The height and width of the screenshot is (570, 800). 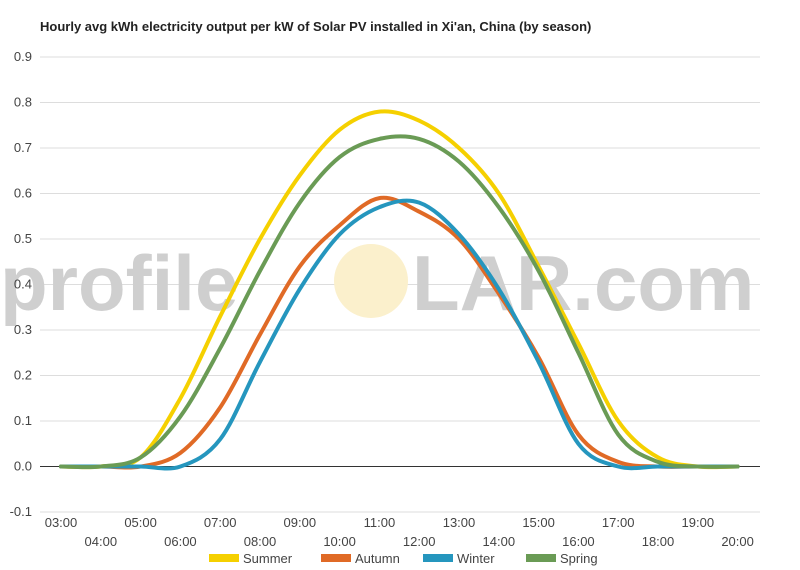 What do you see at coordinates (578, 541) in the screenshot?
I see `x-tick-label: 16:00` at bounding box center [578, 541].